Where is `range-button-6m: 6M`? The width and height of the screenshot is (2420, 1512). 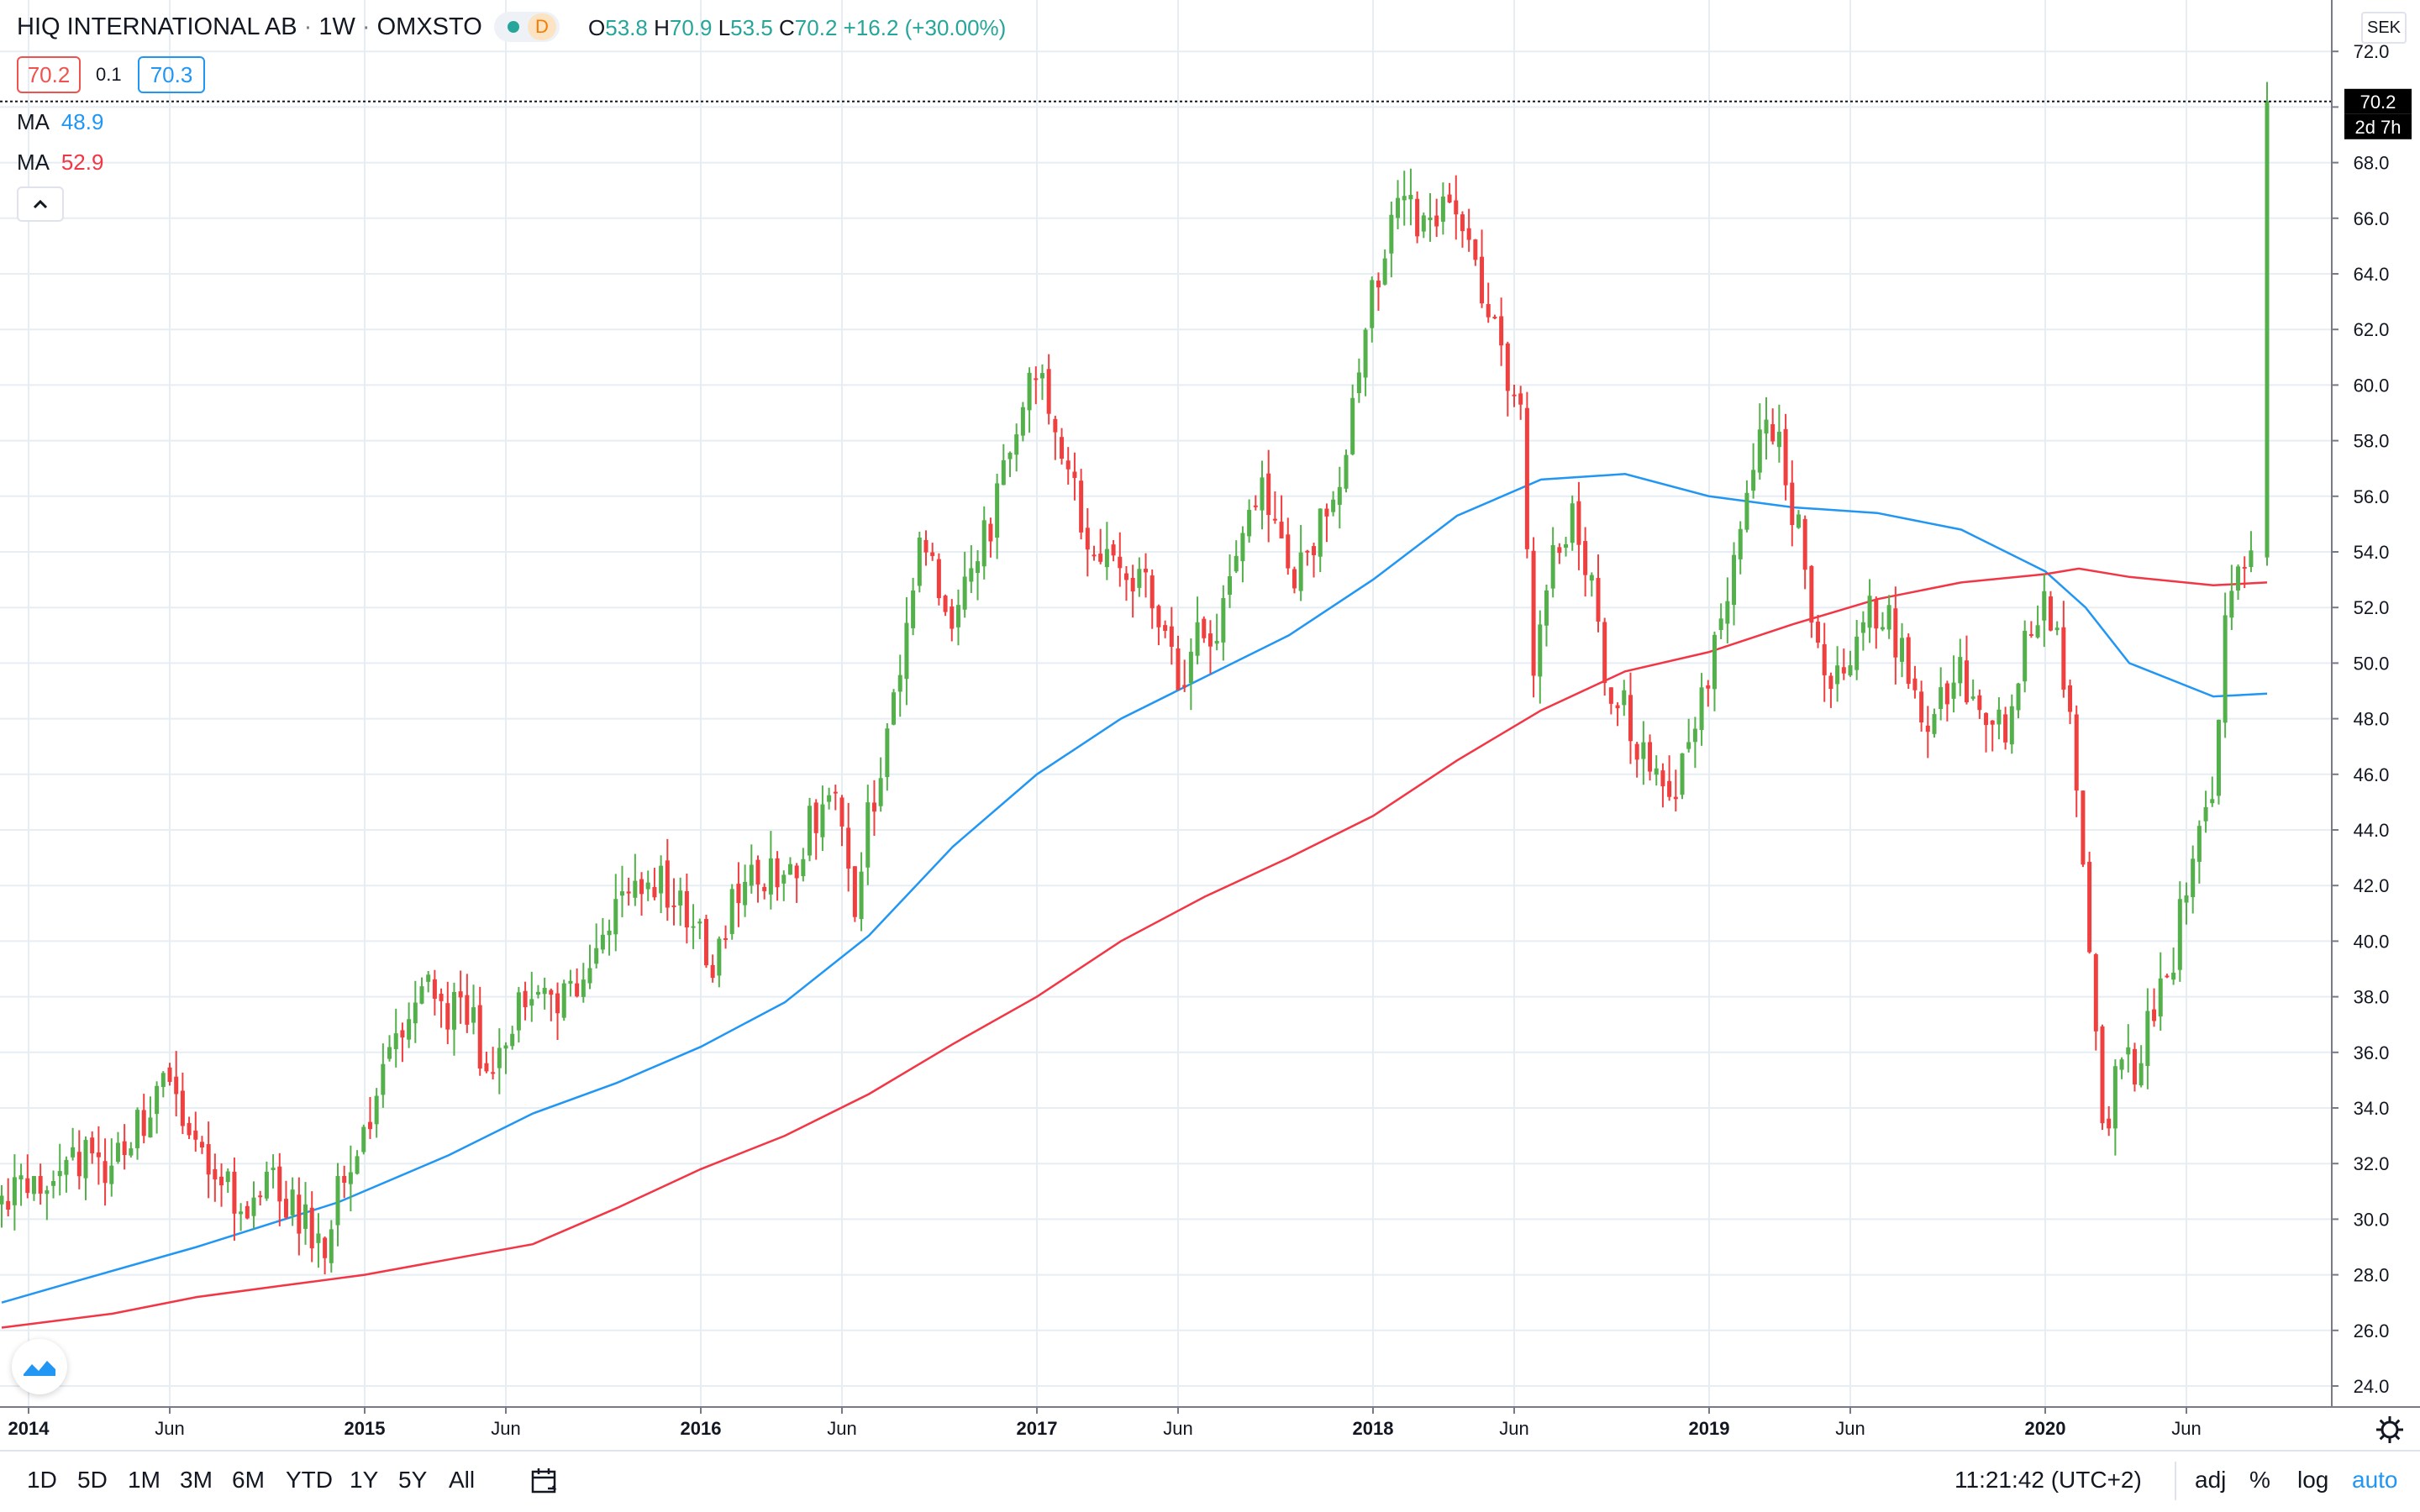 range-button-6m: 6M is located at coordinates (248, 1480).